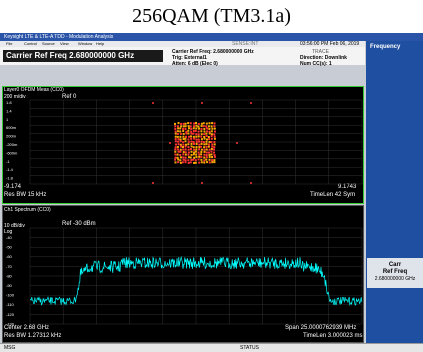 The height and width of the screenshot is (352, 423). Describe the element at coordinates (79, 224) in the screenshot. I see `ref: Ref -30 dBm` at that location.